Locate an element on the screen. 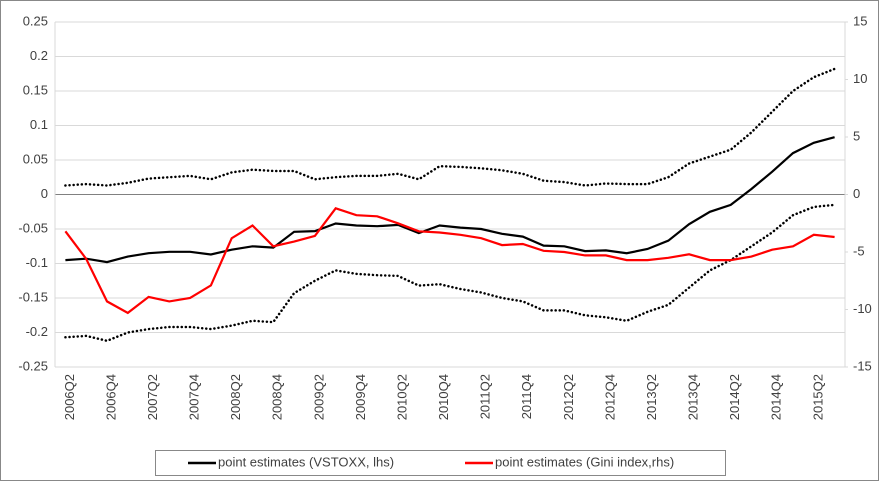 The height and width of the screenshot is (481, 879). y-tick-label: -0.15 is located at coordinates (33, 296).